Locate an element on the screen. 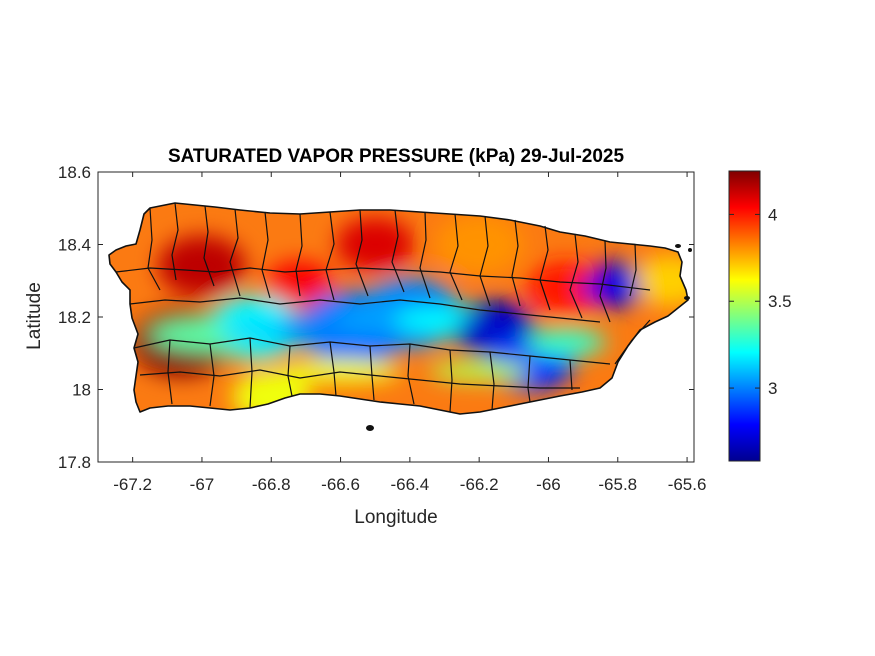  x-axis-label: Longitude is located at coordinates (395, 517).